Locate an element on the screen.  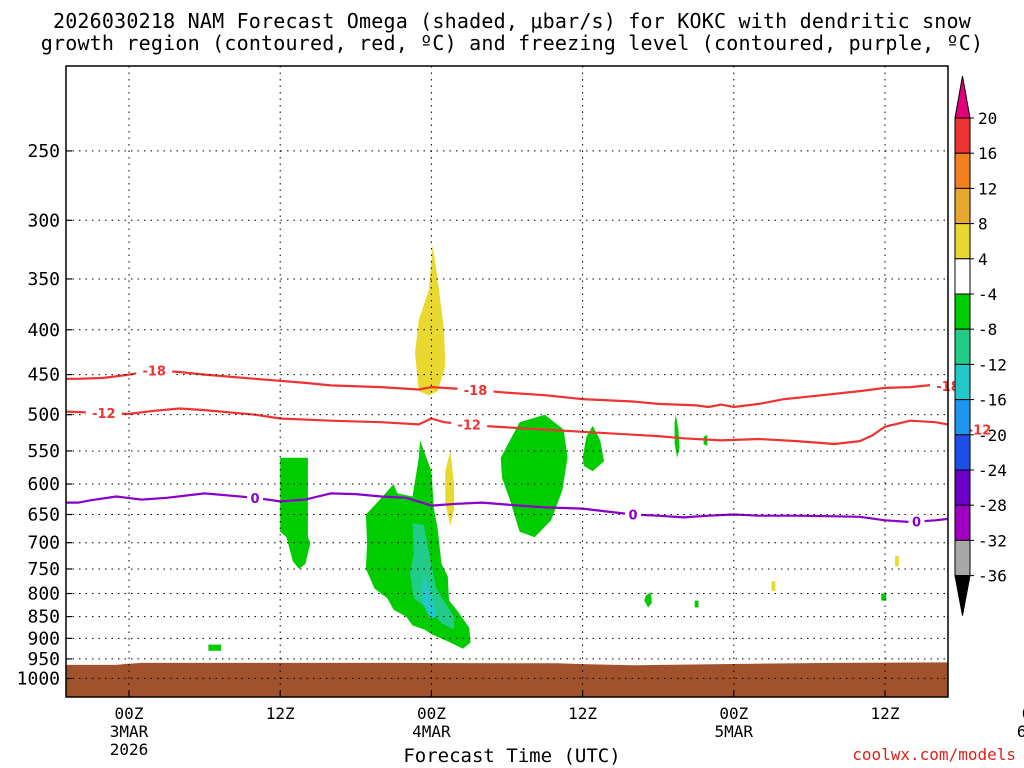
colorbar-tick-label: -12 is located at coordinates (992, 364).